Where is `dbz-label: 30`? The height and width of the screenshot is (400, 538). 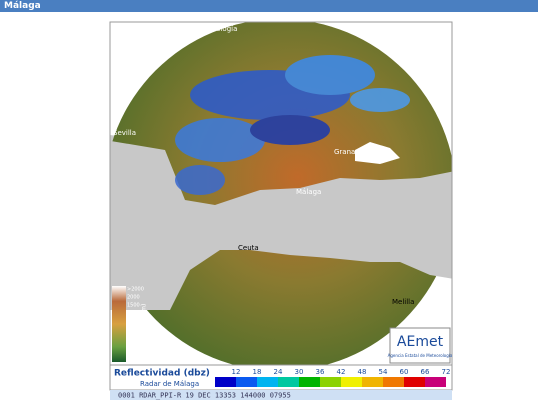 dbz-label: 30 is located at coordinates (299, 372).